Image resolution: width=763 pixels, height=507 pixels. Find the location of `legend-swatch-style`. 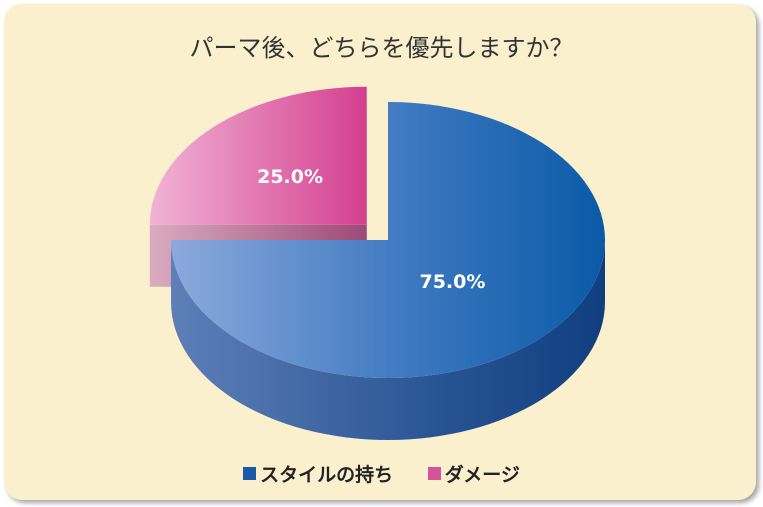

legend-swatch-style is located at coordinates (250, 473).